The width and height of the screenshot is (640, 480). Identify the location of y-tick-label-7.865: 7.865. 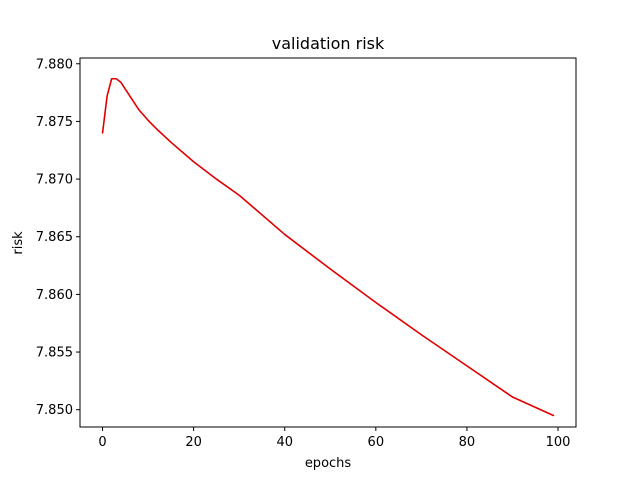
(54, 237).